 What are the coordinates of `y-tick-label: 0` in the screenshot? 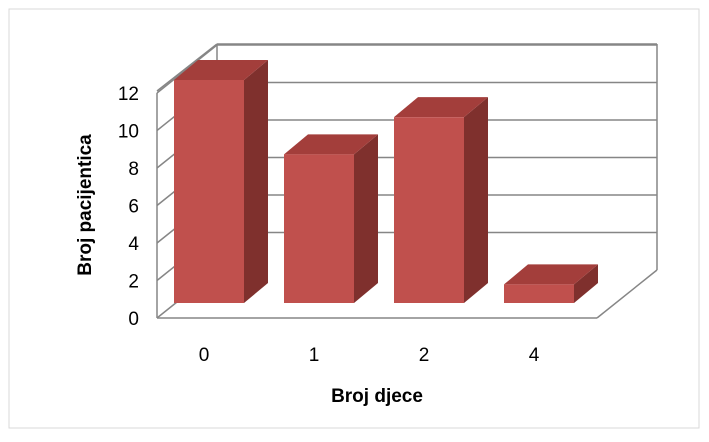 It's located at (133, 319).